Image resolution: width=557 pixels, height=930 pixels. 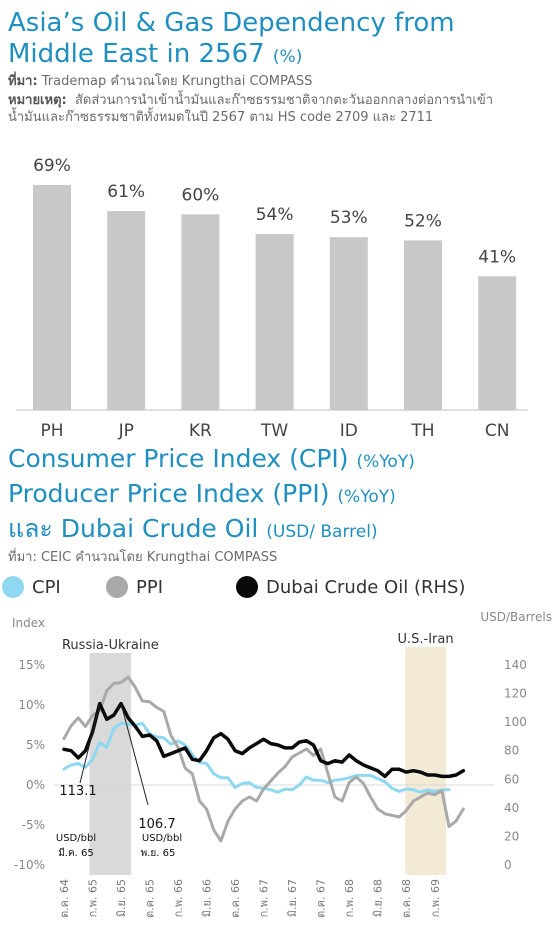 I want to click on chart2-title-oil-unit: (USD/ Barrel), so click(x=322, y=532).